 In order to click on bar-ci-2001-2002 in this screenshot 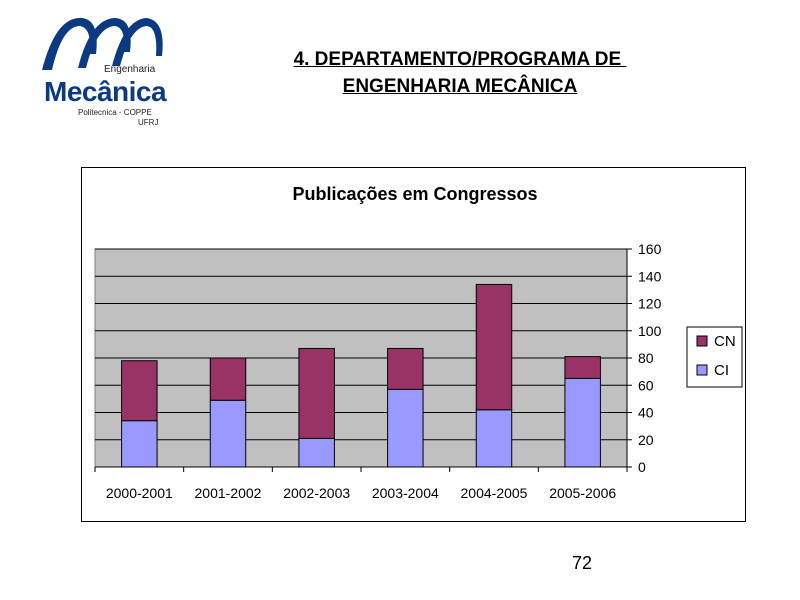, I will do `click(228, 433)`.